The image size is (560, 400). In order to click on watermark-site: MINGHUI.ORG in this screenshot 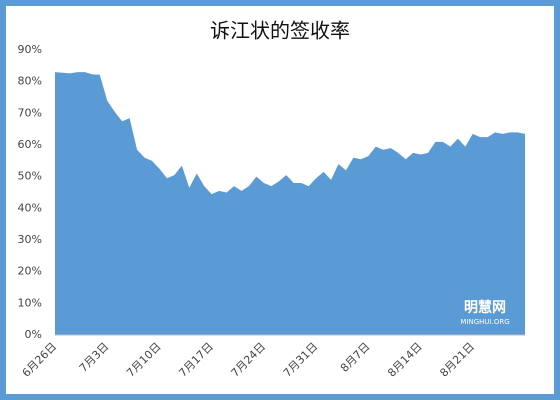, I will do `click(484, 322)`.